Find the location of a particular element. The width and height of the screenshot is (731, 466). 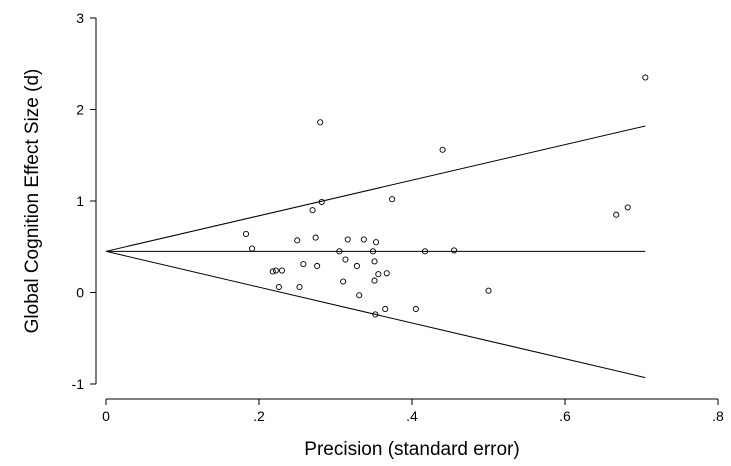

x-tick-label: 0 is located at coordinates (106, 416).